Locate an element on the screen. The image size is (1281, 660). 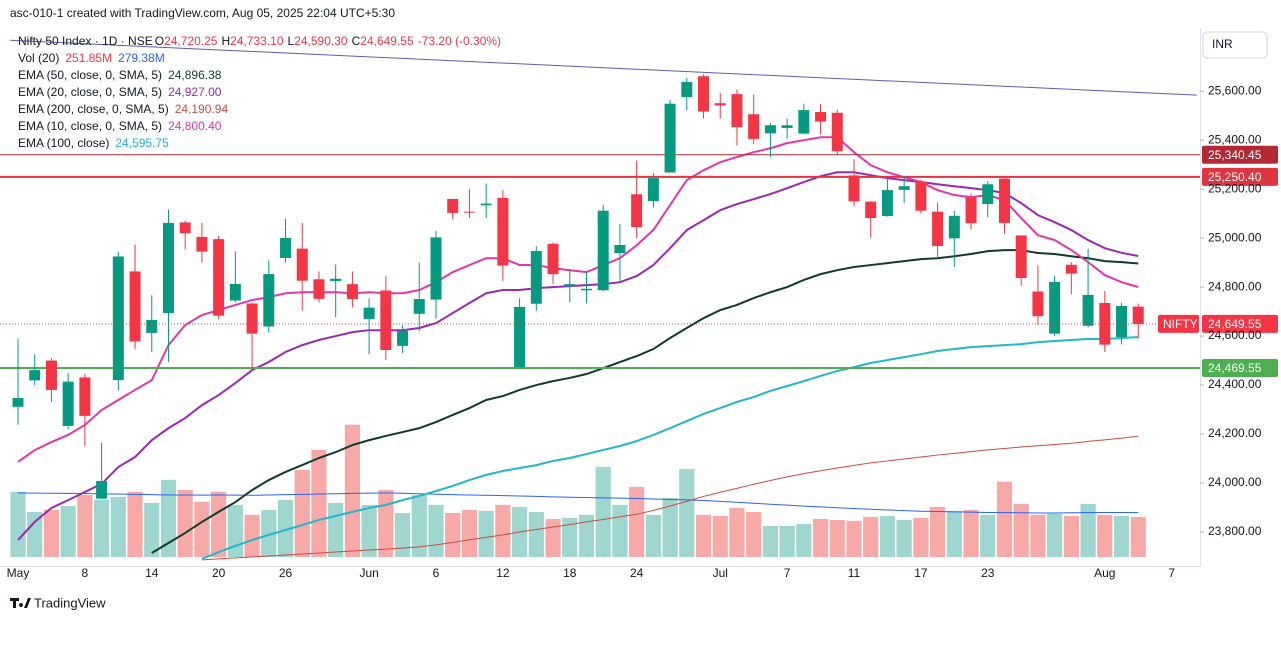
x-tick-label: 11 is located at coordinates (854, 573).